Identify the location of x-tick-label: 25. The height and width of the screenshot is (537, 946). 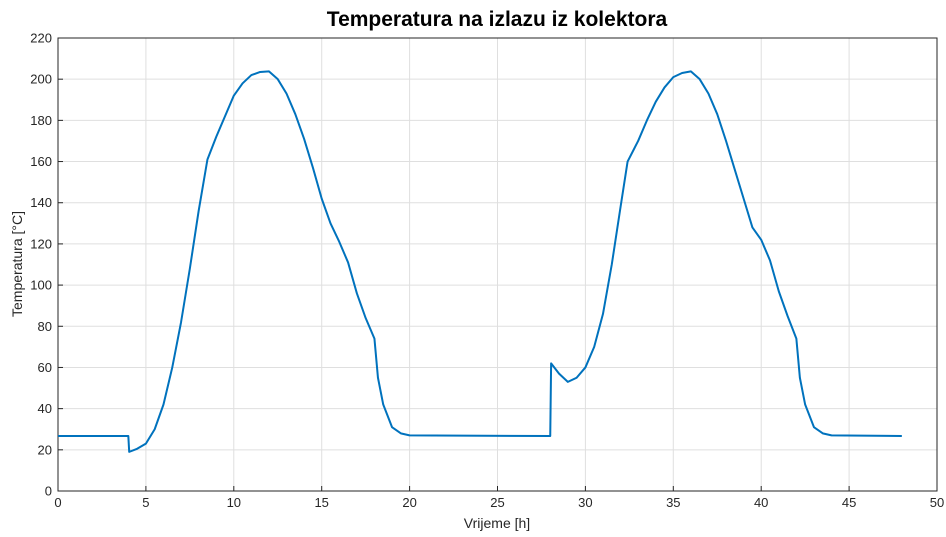
(497, 502).